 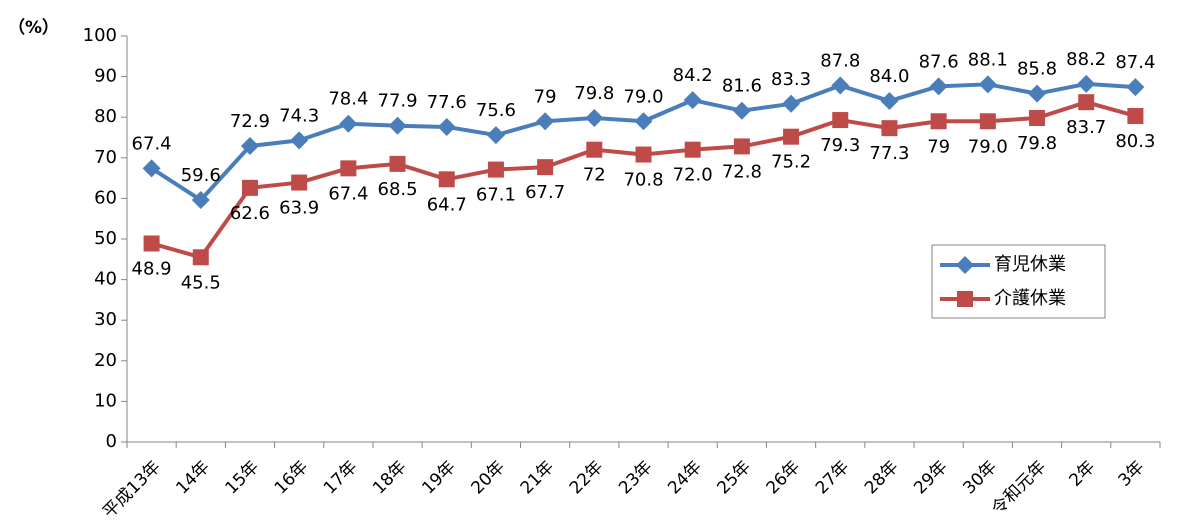 What do you see at coordinates (438, 477) in the screenshot?
I see `x-tick-label: 19年` at bounding box center [438, 477].